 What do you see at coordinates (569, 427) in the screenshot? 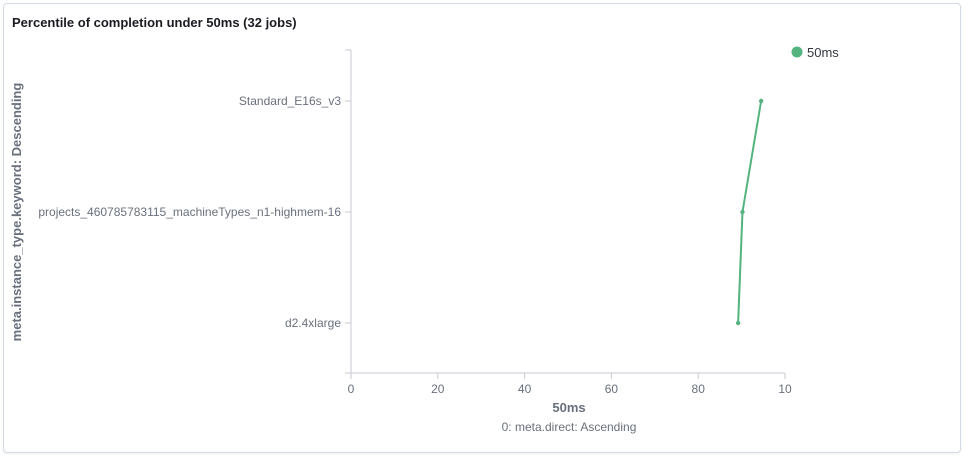
I see `x-axis-subtitle: 0: meta.direct: Ascending` at bounding box center [569, 427].